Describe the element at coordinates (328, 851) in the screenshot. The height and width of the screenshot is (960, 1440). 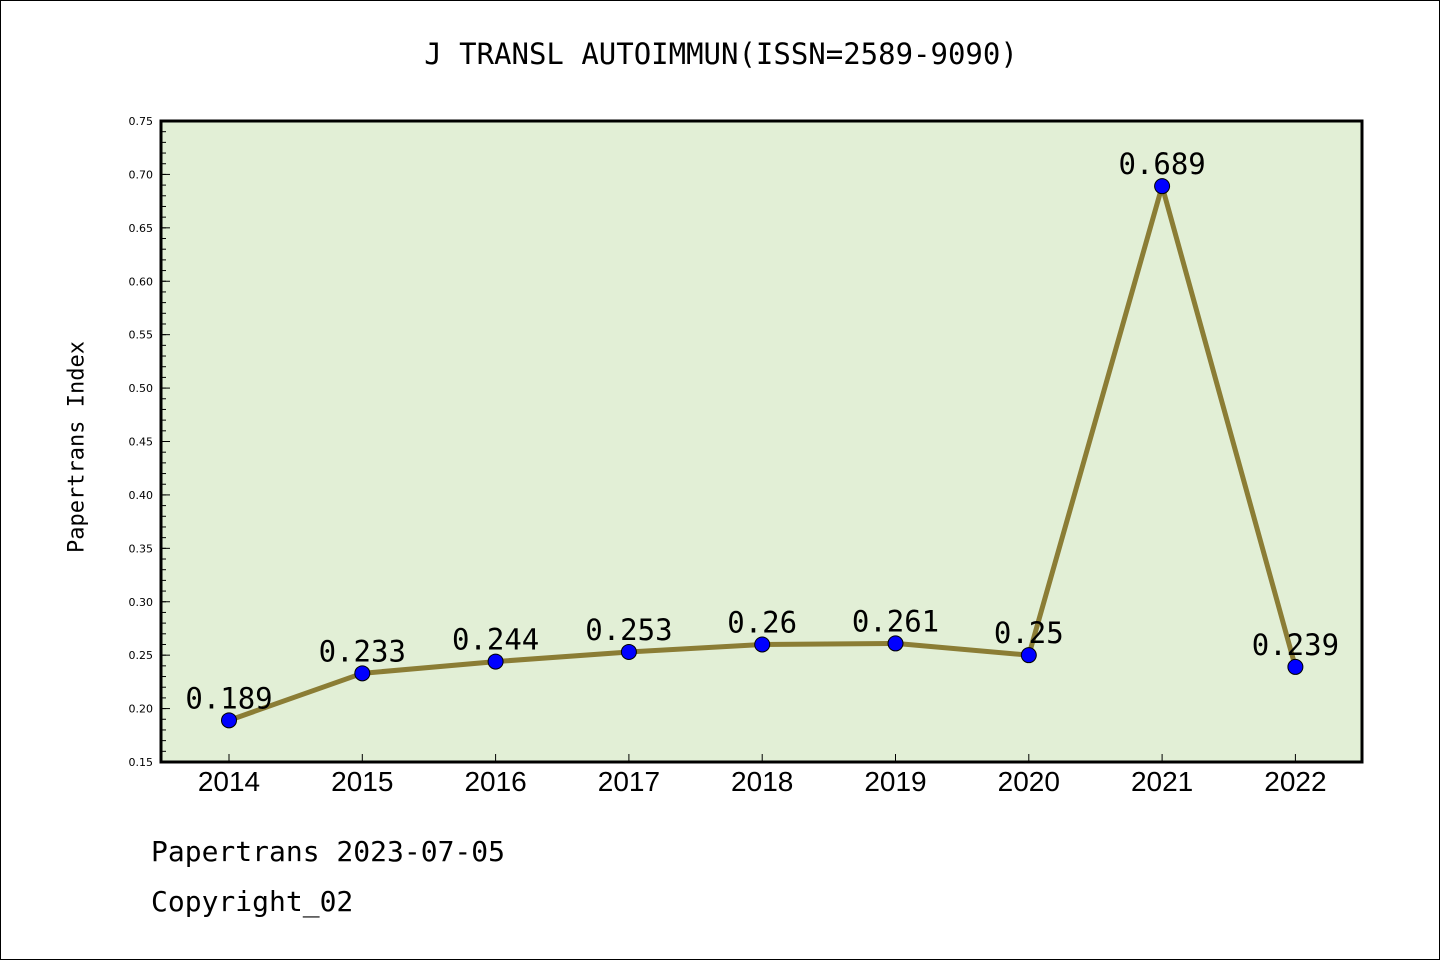
I see `footer-date: Papertrans 2023-07-05` at that location.